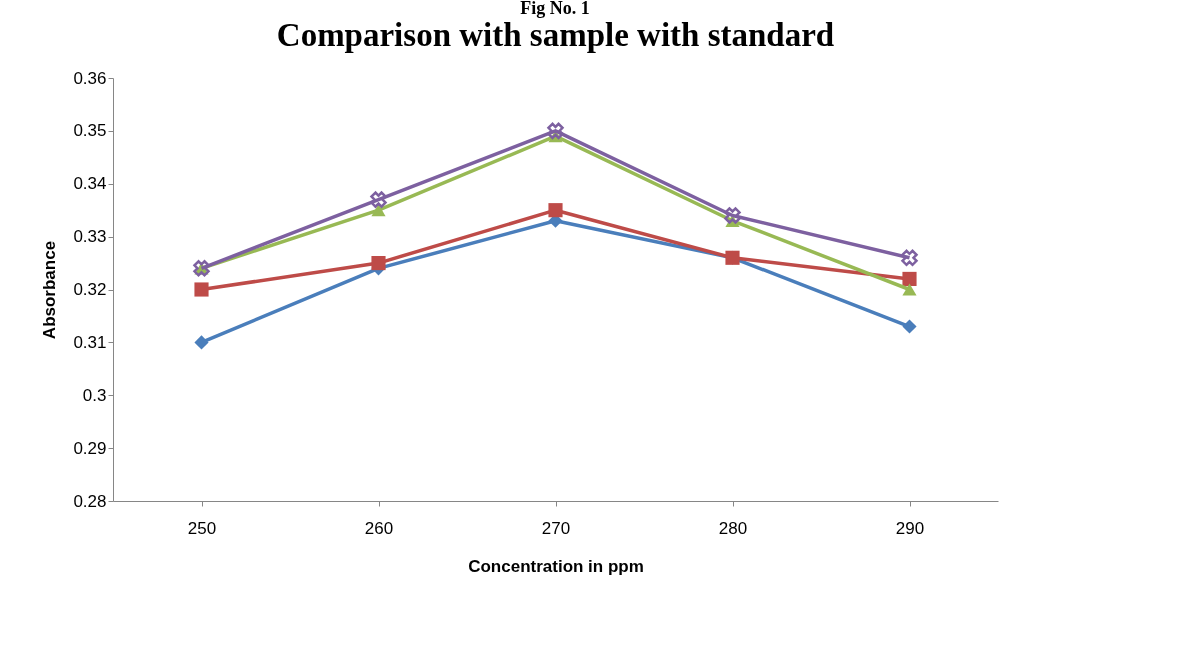  What do you see at coordinates (90, 237) in the screenshot?
I see `y-tick-label: 0.33` at bounding box center [90, 237].